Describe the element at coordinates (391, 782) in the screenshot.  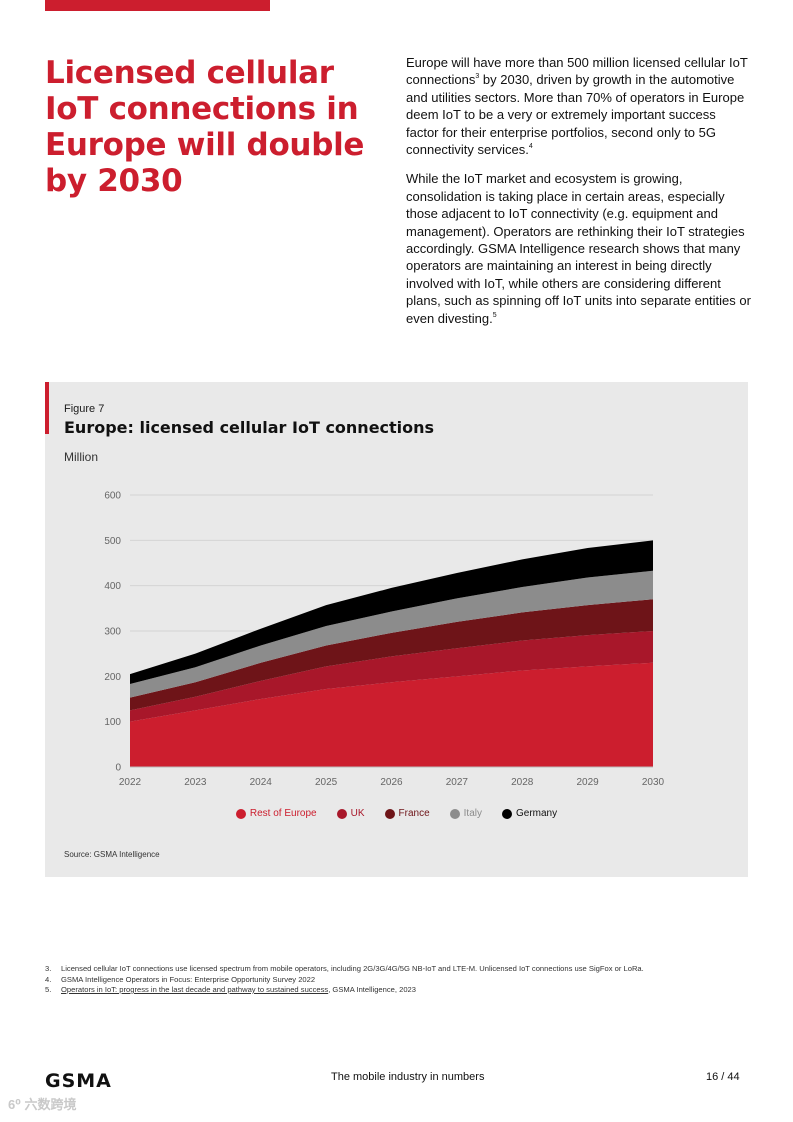
I see `x-tick-label: 2026` at that location.